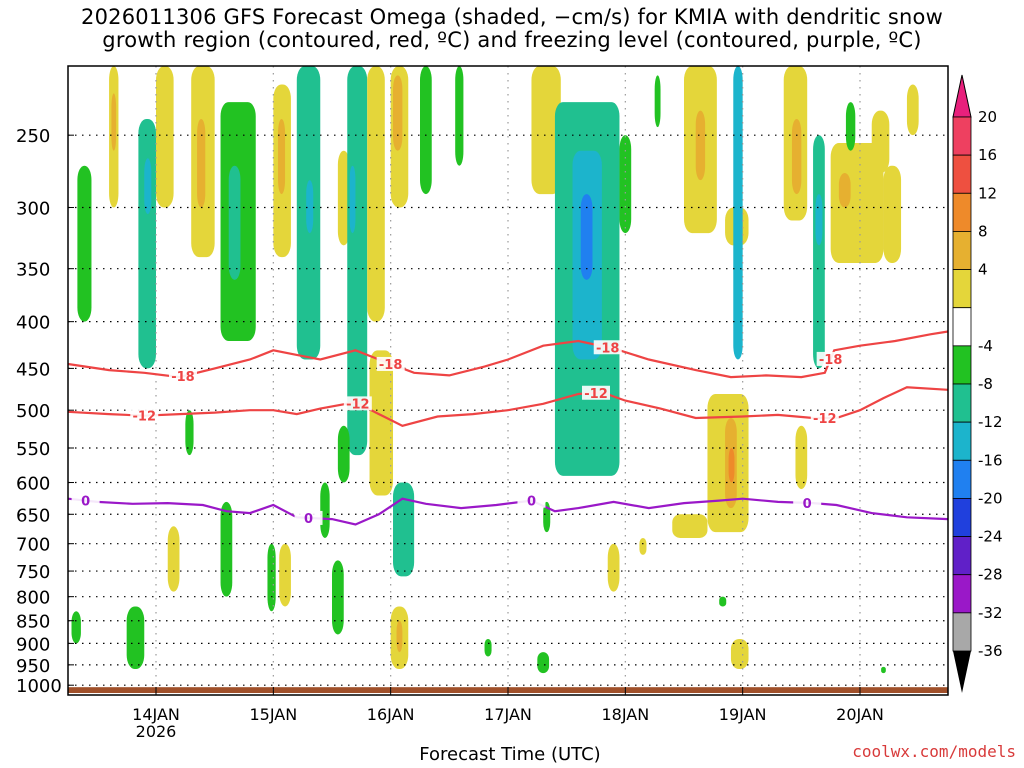  I want to click on colorbar-top-triangle, so click(962, 96).